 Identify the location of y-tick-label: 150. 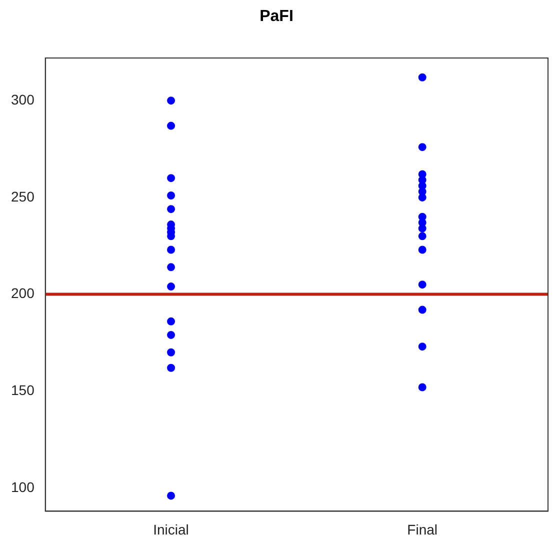
(23, 390).